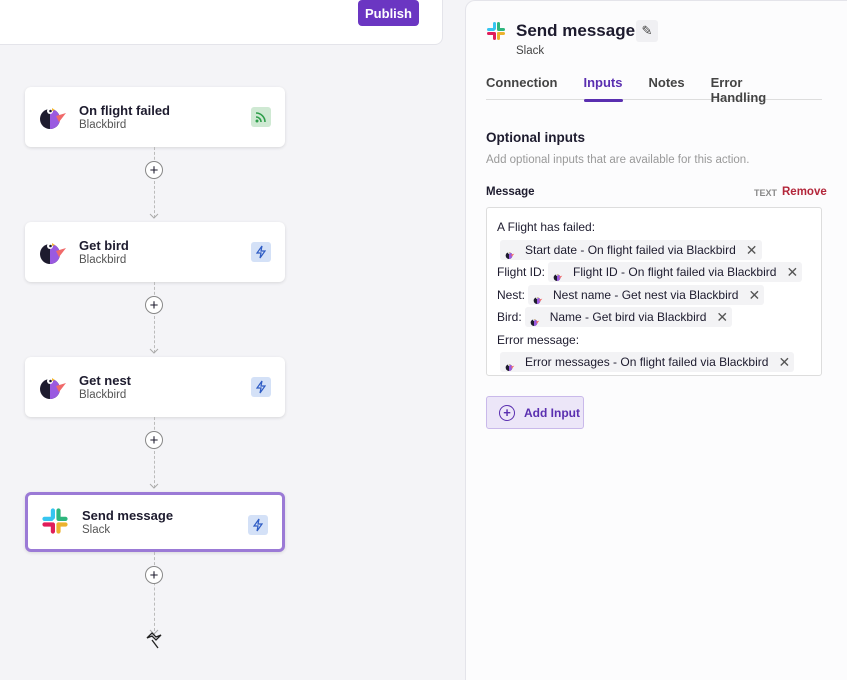 The image size is (847, 680). What do you see at coordinates (666, 82) in the screenshot?
I see `tab-notes: Notes` at bounding box center [666, 82].